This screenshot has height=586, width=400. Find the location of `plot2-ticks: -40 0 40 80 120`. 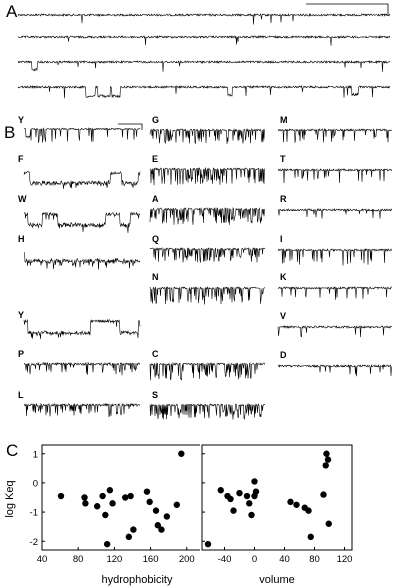

plot2-ticks: -40 0 40 80 120 is located at coordinates (277, 509).